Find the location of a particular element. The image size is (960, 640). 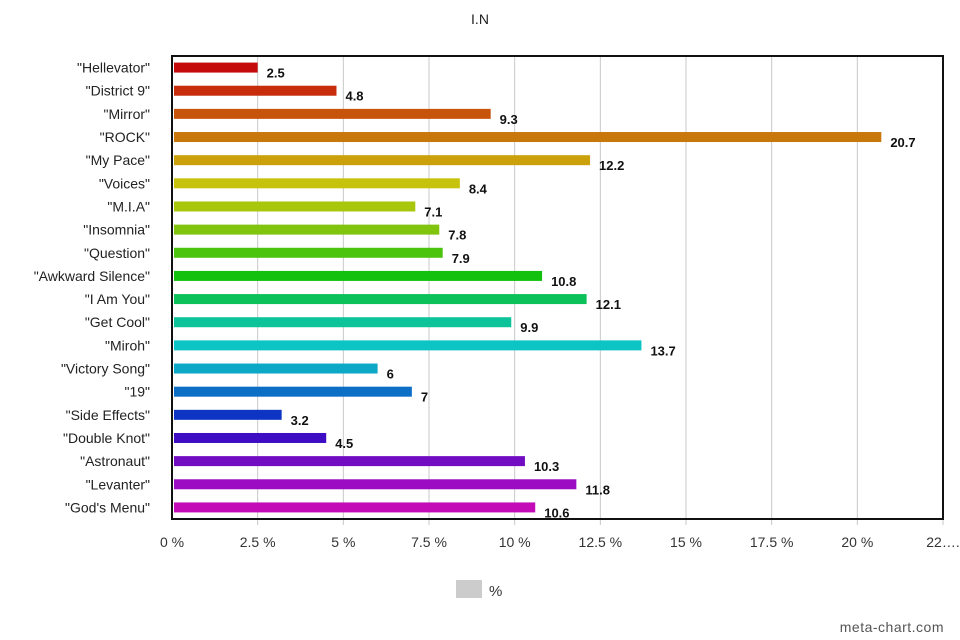

bar-value-label: 3.2 is located at coordinates (300, 420).